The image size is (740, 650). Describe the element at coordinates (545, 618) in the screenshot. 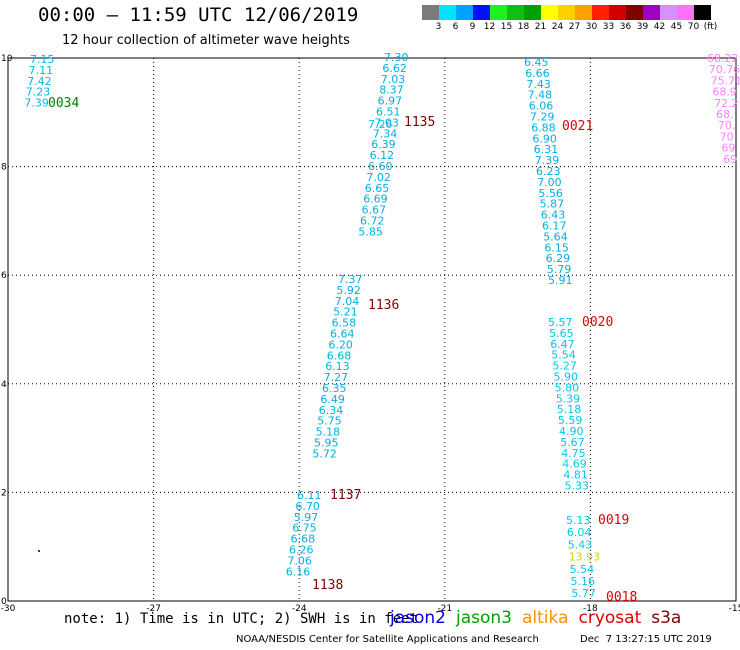

I see `satellite-altika: altika` at that location.